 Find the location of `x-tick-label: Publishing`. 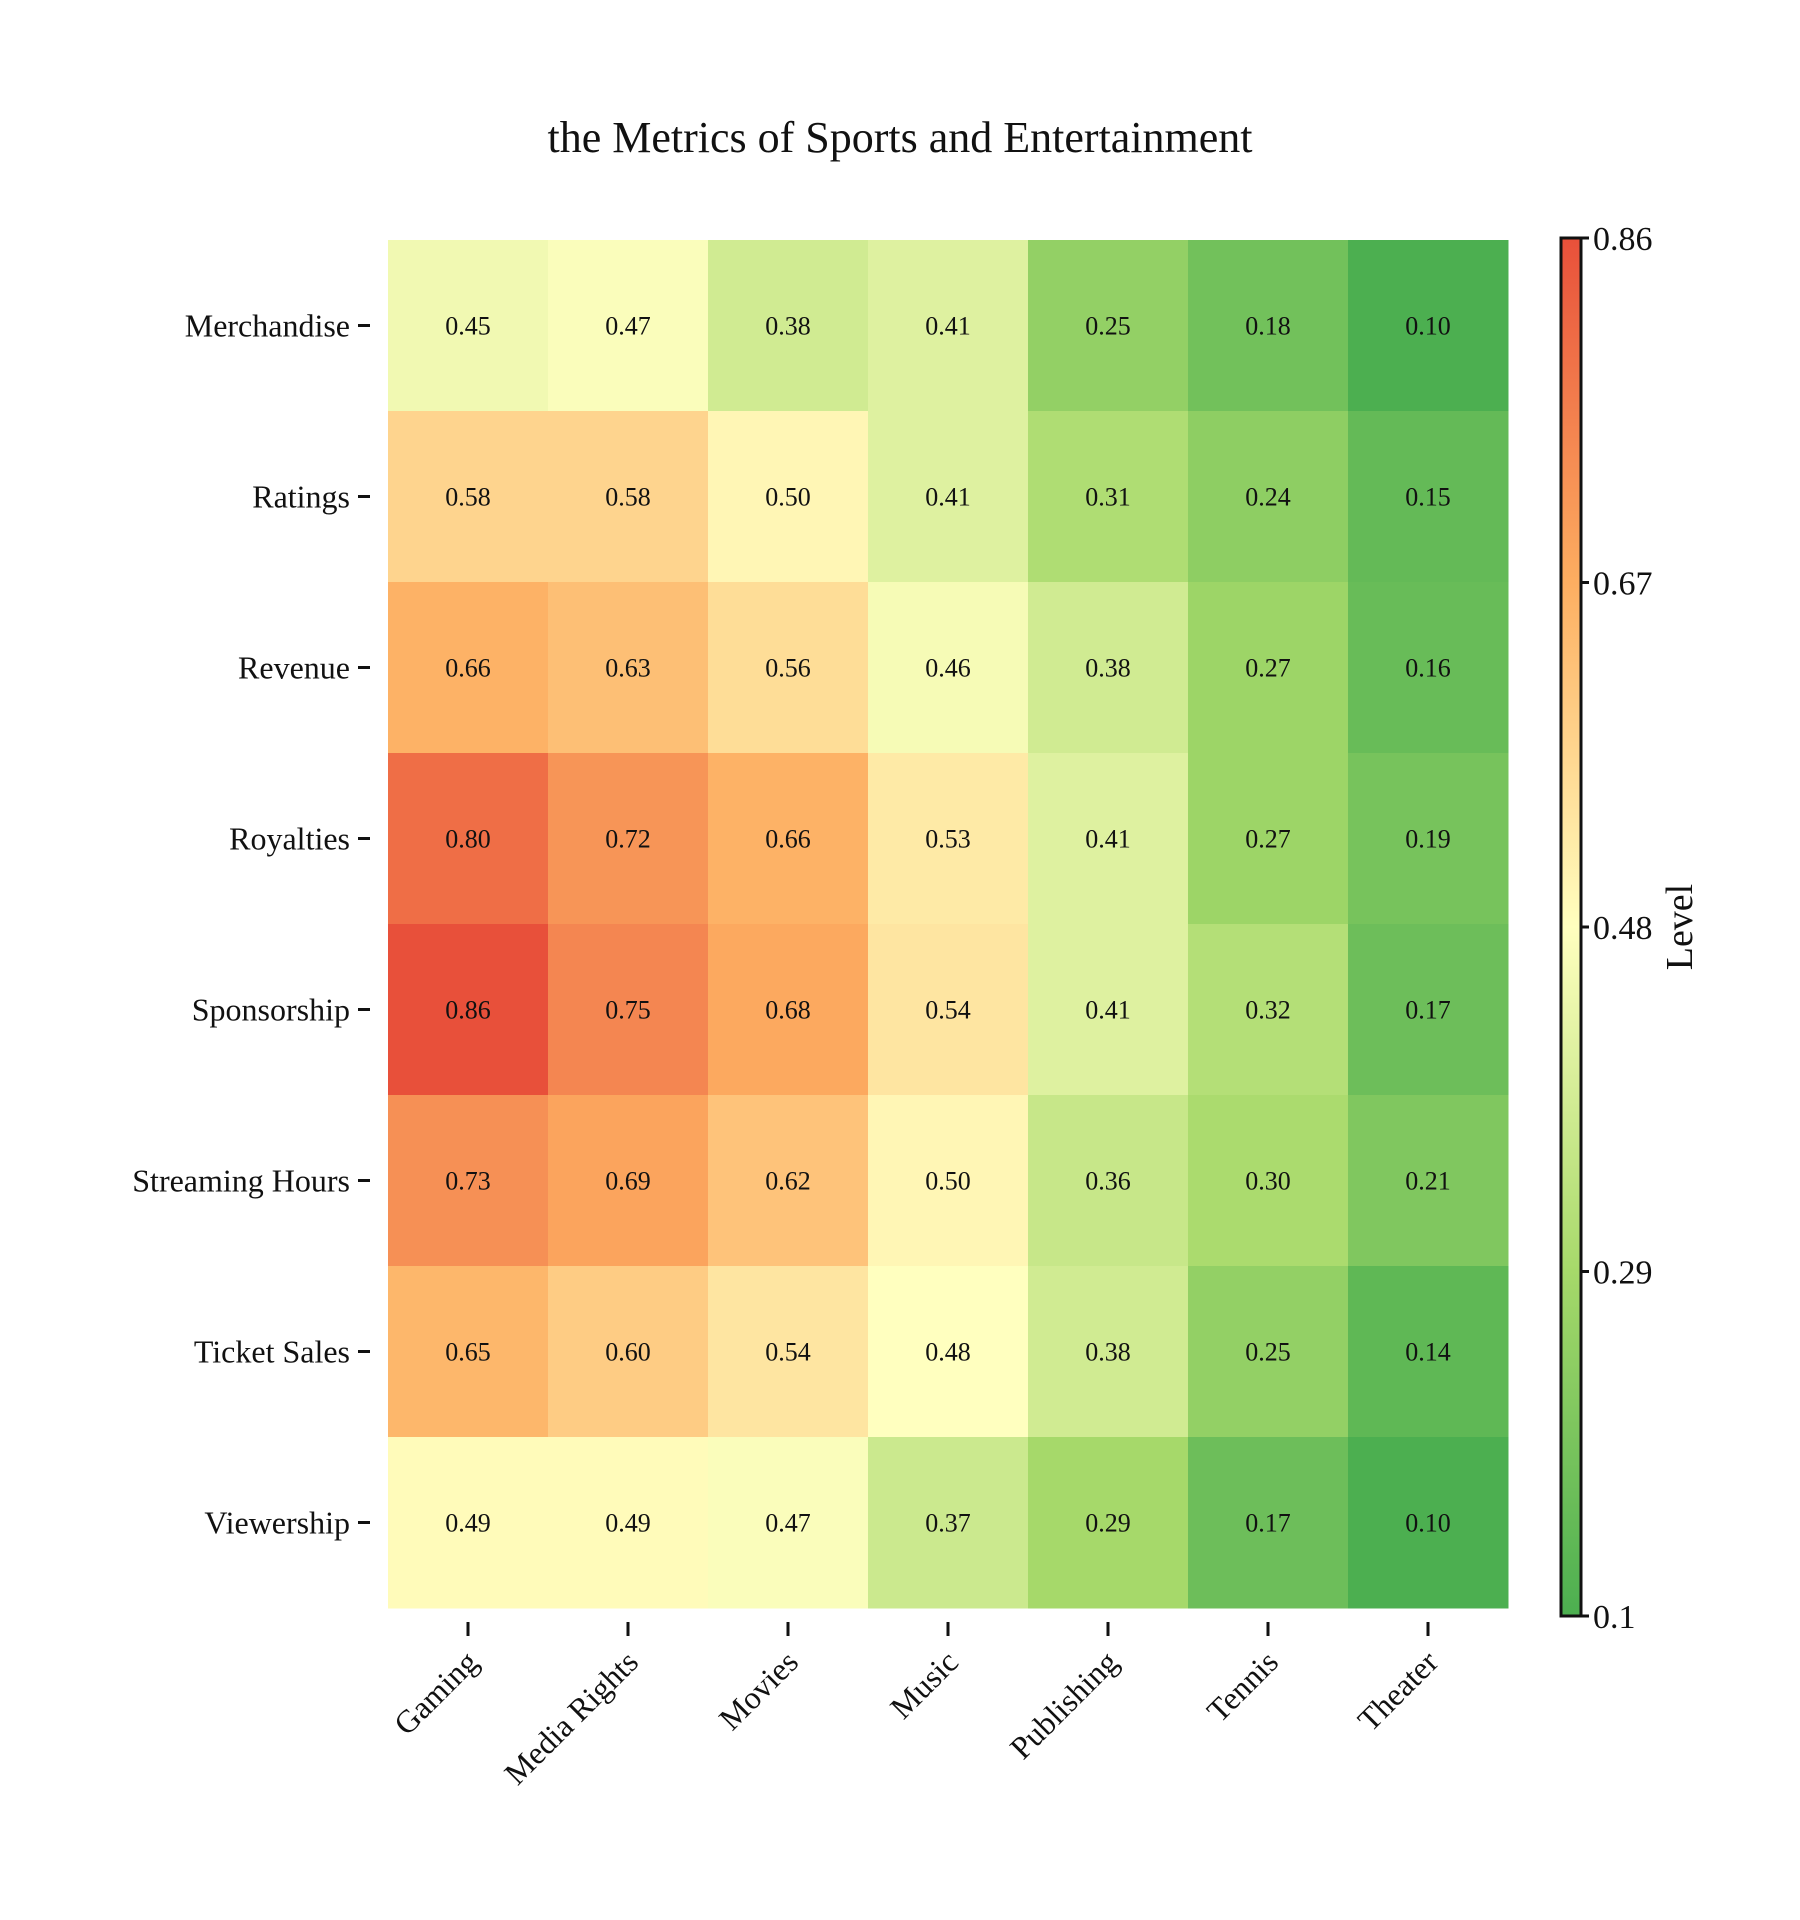

x-tick-label: Publishing is located at coordinates (1064, 1704).